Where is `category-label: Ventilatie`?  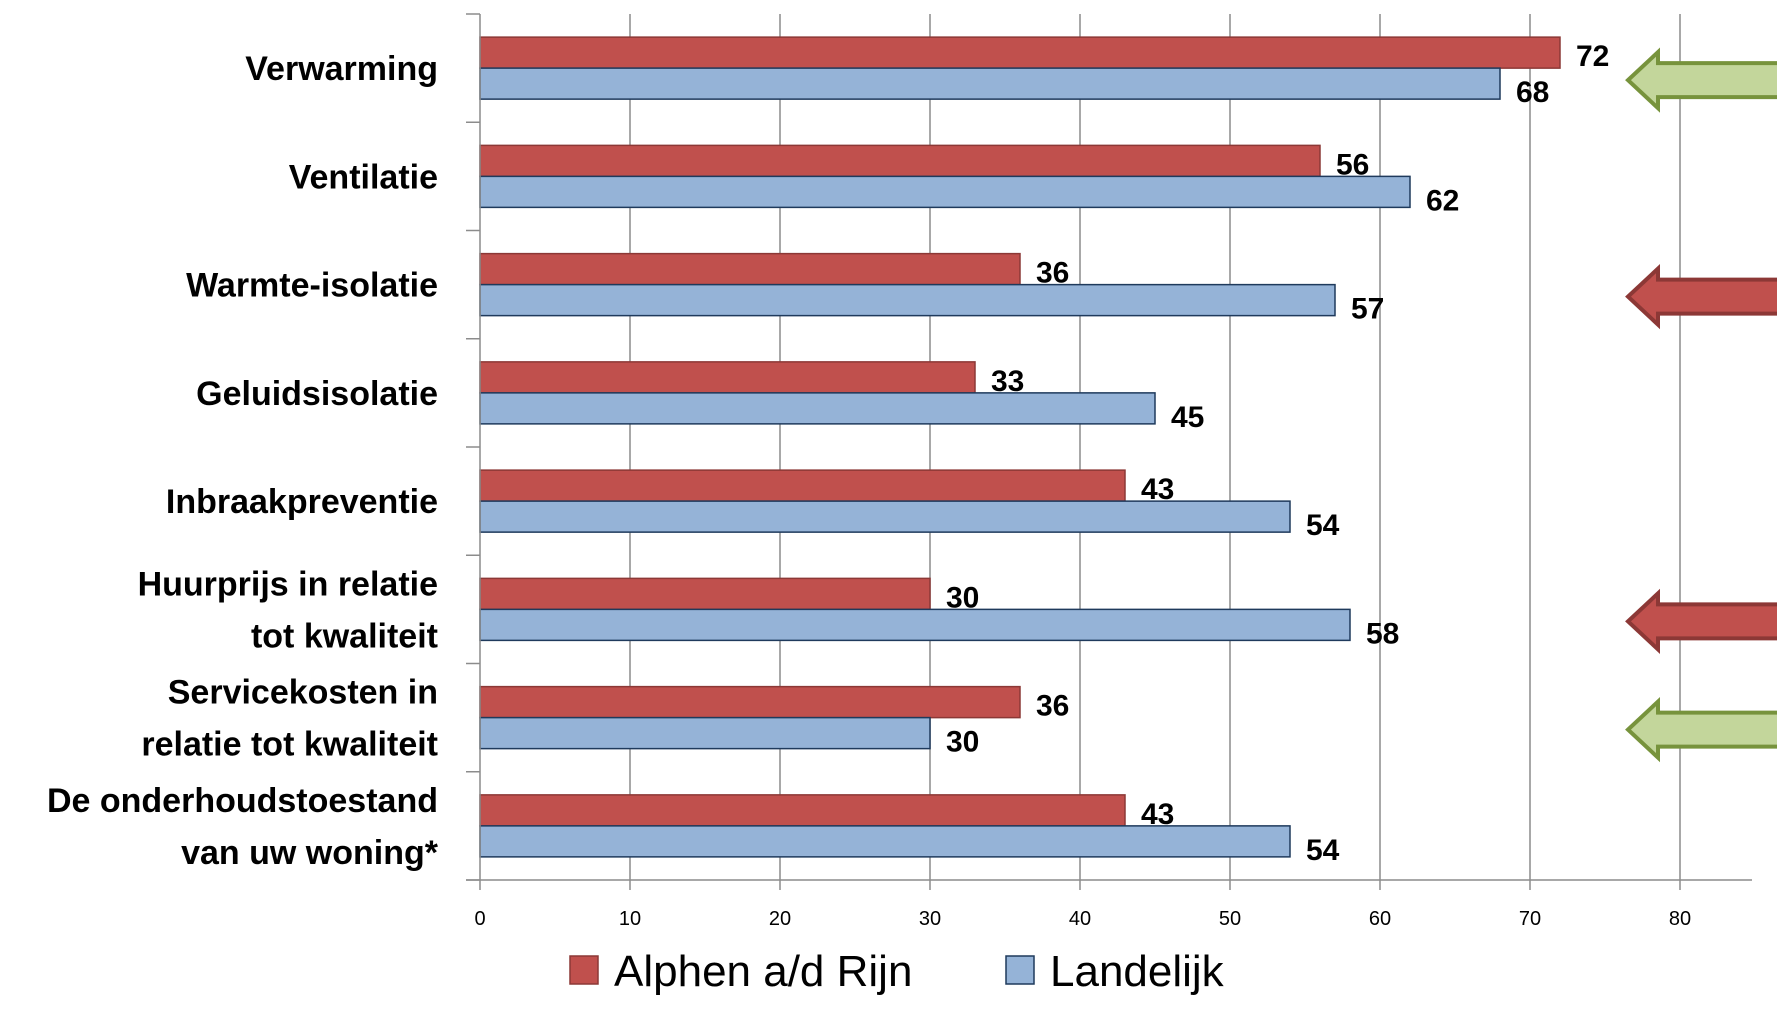
category-label: Ventilatie is located at coordinates (363, 177).